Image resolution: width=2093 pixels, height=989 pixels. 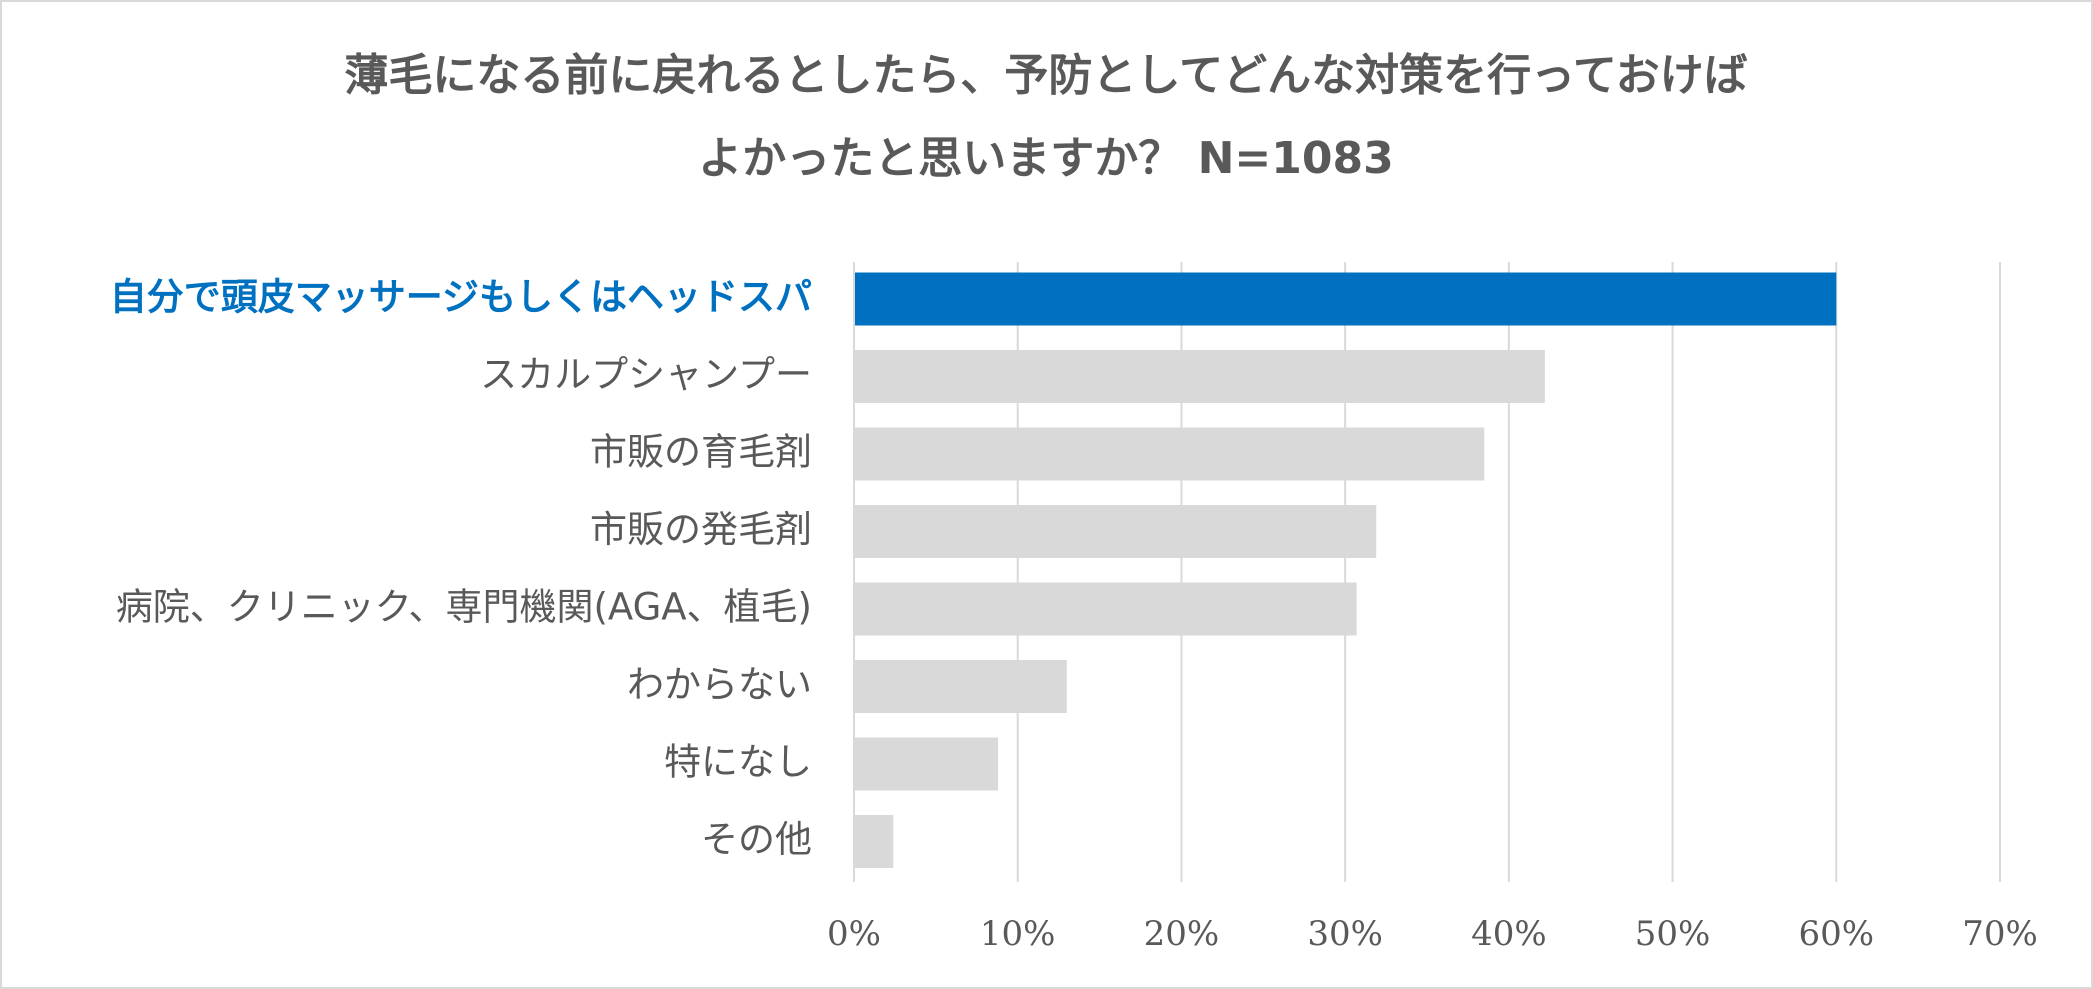 I want to click on x-tick-label: 70%, so click(x=2000, y=934).